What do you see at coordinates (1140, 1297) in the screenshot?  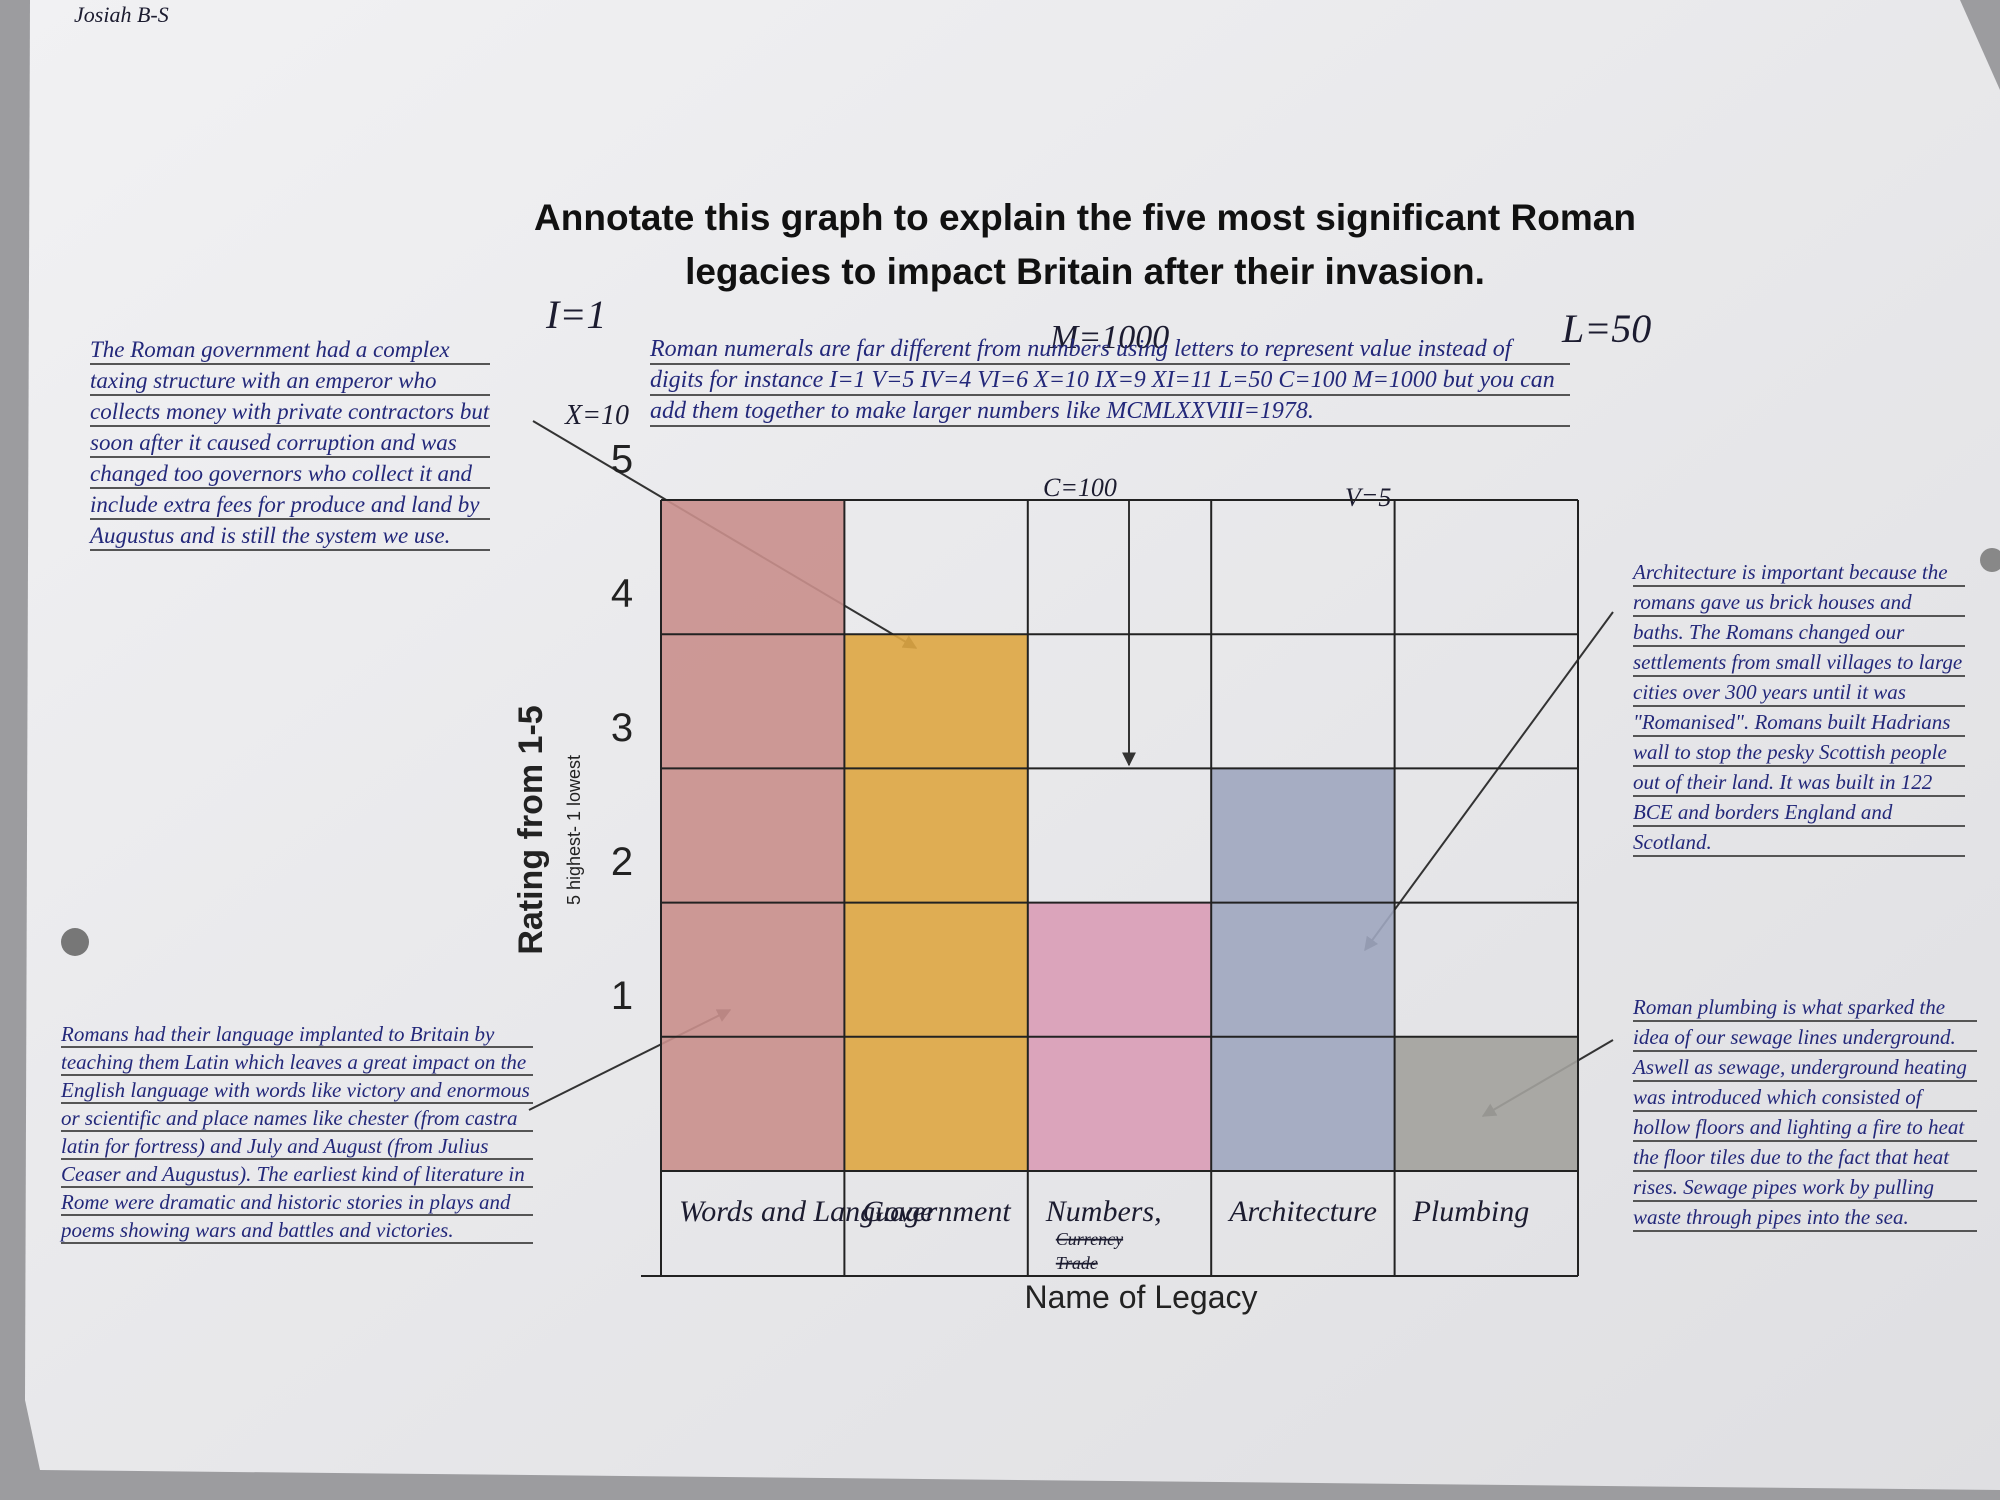 I see `x-axis-label: Name of Legacy` at bounding box center [1140, 1297].